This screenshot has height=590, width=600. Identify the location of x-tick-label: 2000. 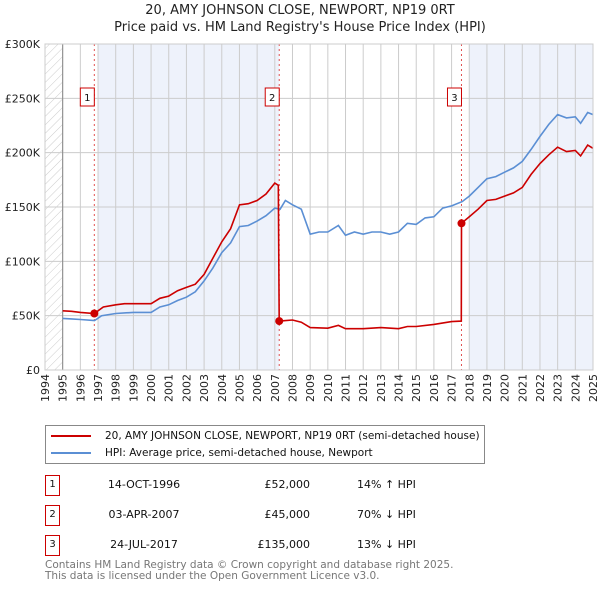
(151, 388).